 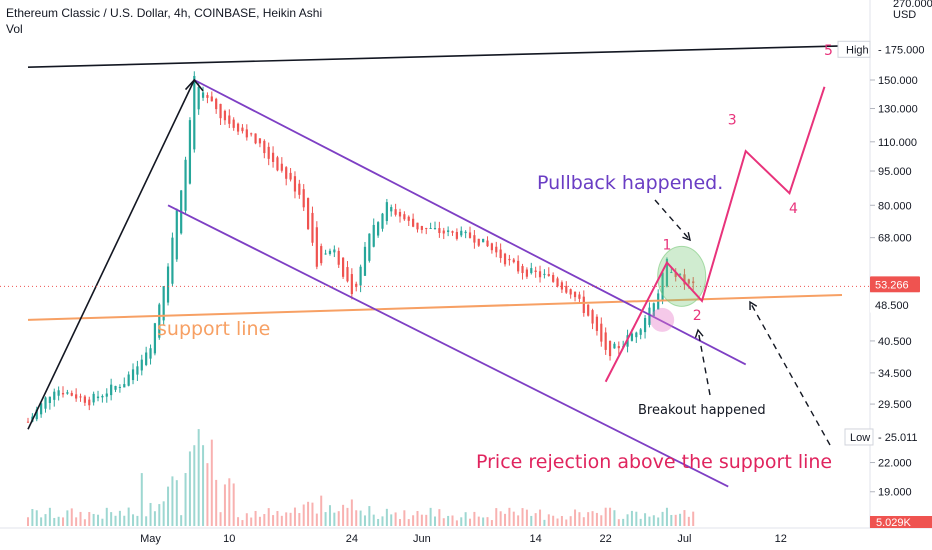 What do you see at coordinates (857, 50) in the screenshot?
I see `high-marker-label: High` at bounding box center [857, 50].